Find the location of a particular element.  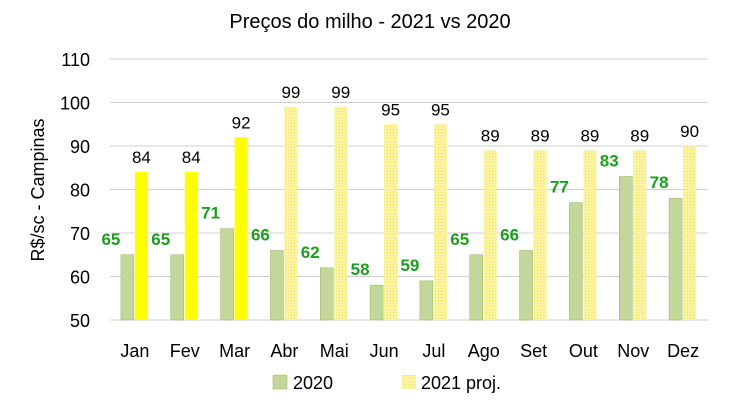

y-tick-label: 100 is located at coordinates (75, 104).